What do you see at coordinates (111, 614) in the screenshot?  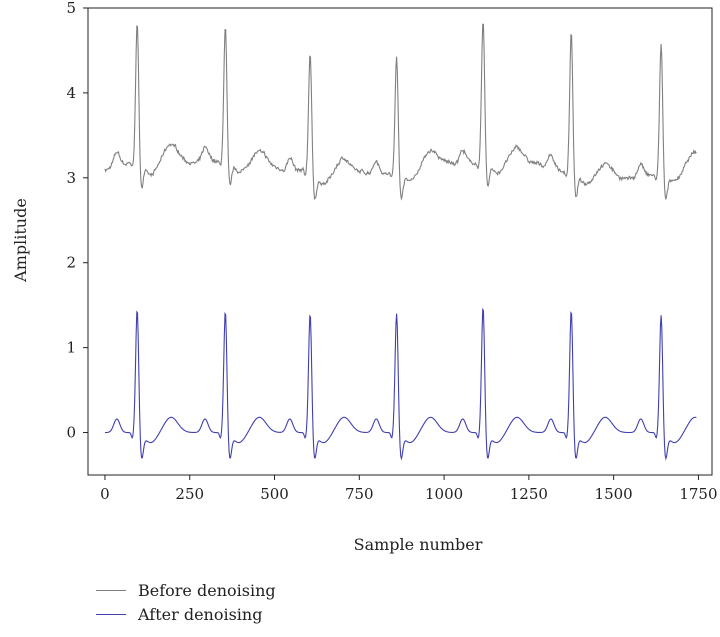 I see `legend-swatch-after` at bounding box center [111, 614].